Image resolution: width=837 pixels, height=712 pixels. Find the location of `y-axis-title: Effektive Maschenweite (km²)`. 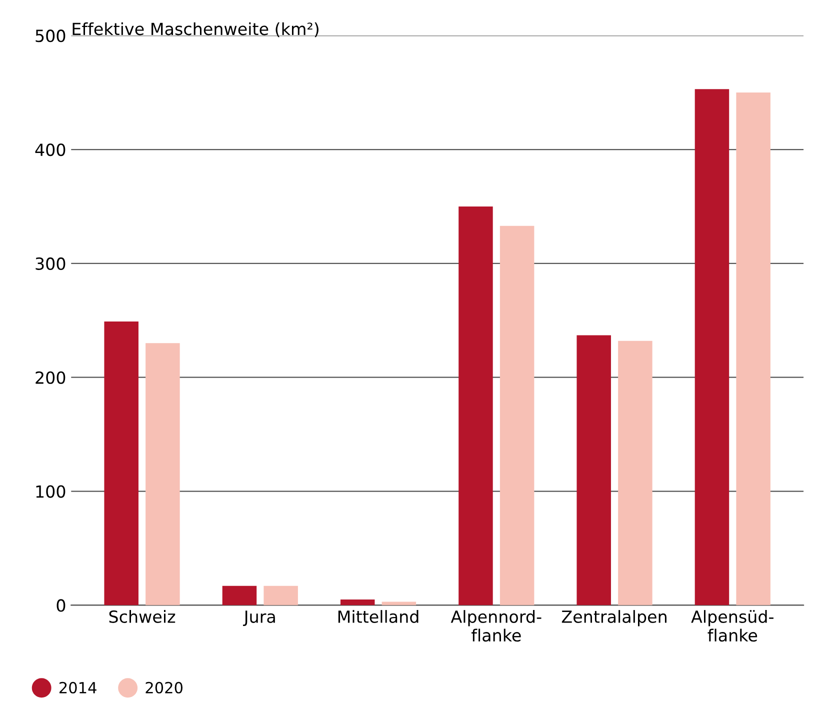

y-axis-title: Effektive Maschenweite (km²) is located at coordinates (195, 30).